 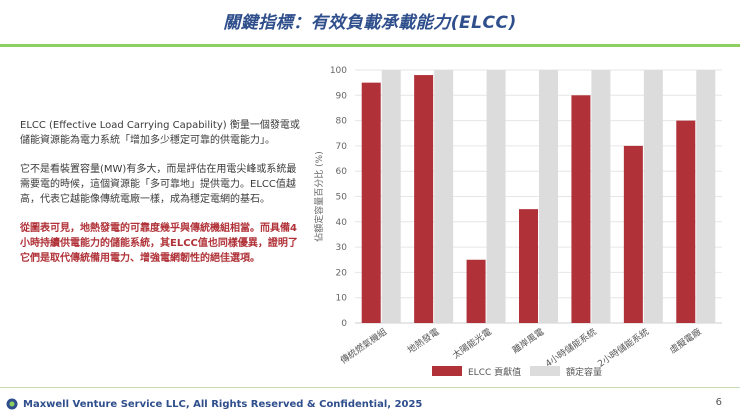 I want to click on x-tick-label: 離岸風電, so click(x=528, y=341).